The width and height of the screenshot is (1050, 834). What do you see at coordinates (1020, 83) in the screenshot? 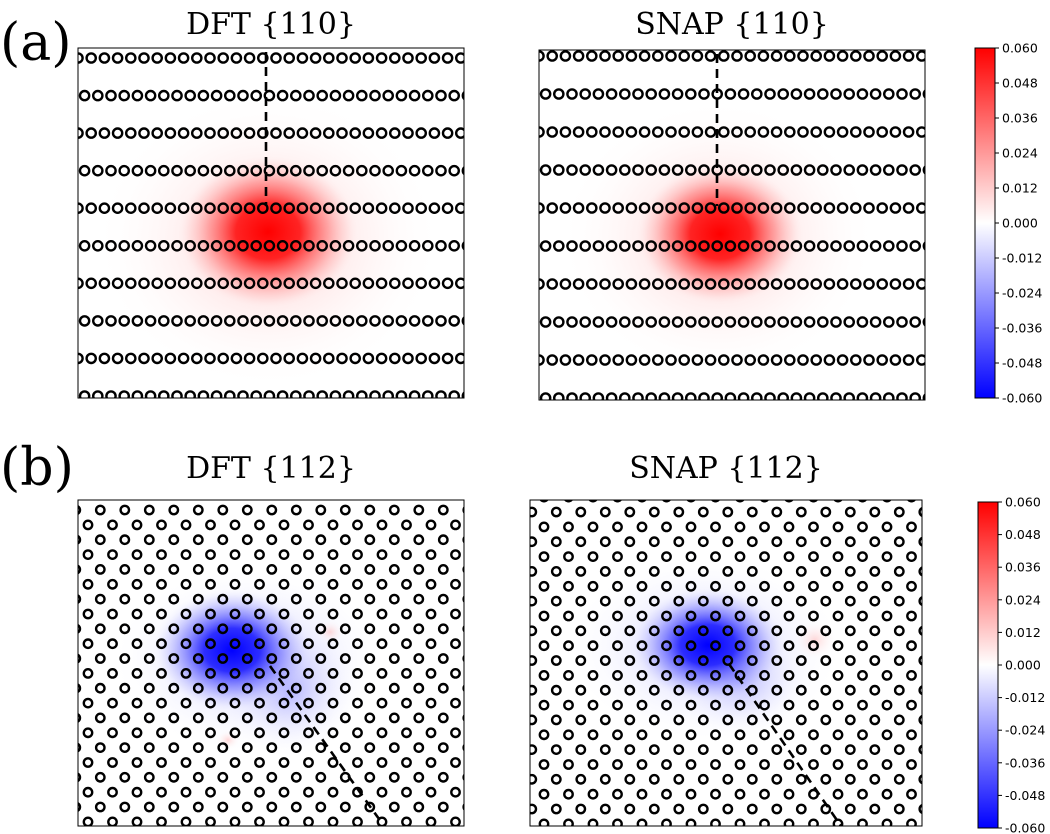
I see `colorbar-tick-label: 0.048` at bounding box center [1020, 83].